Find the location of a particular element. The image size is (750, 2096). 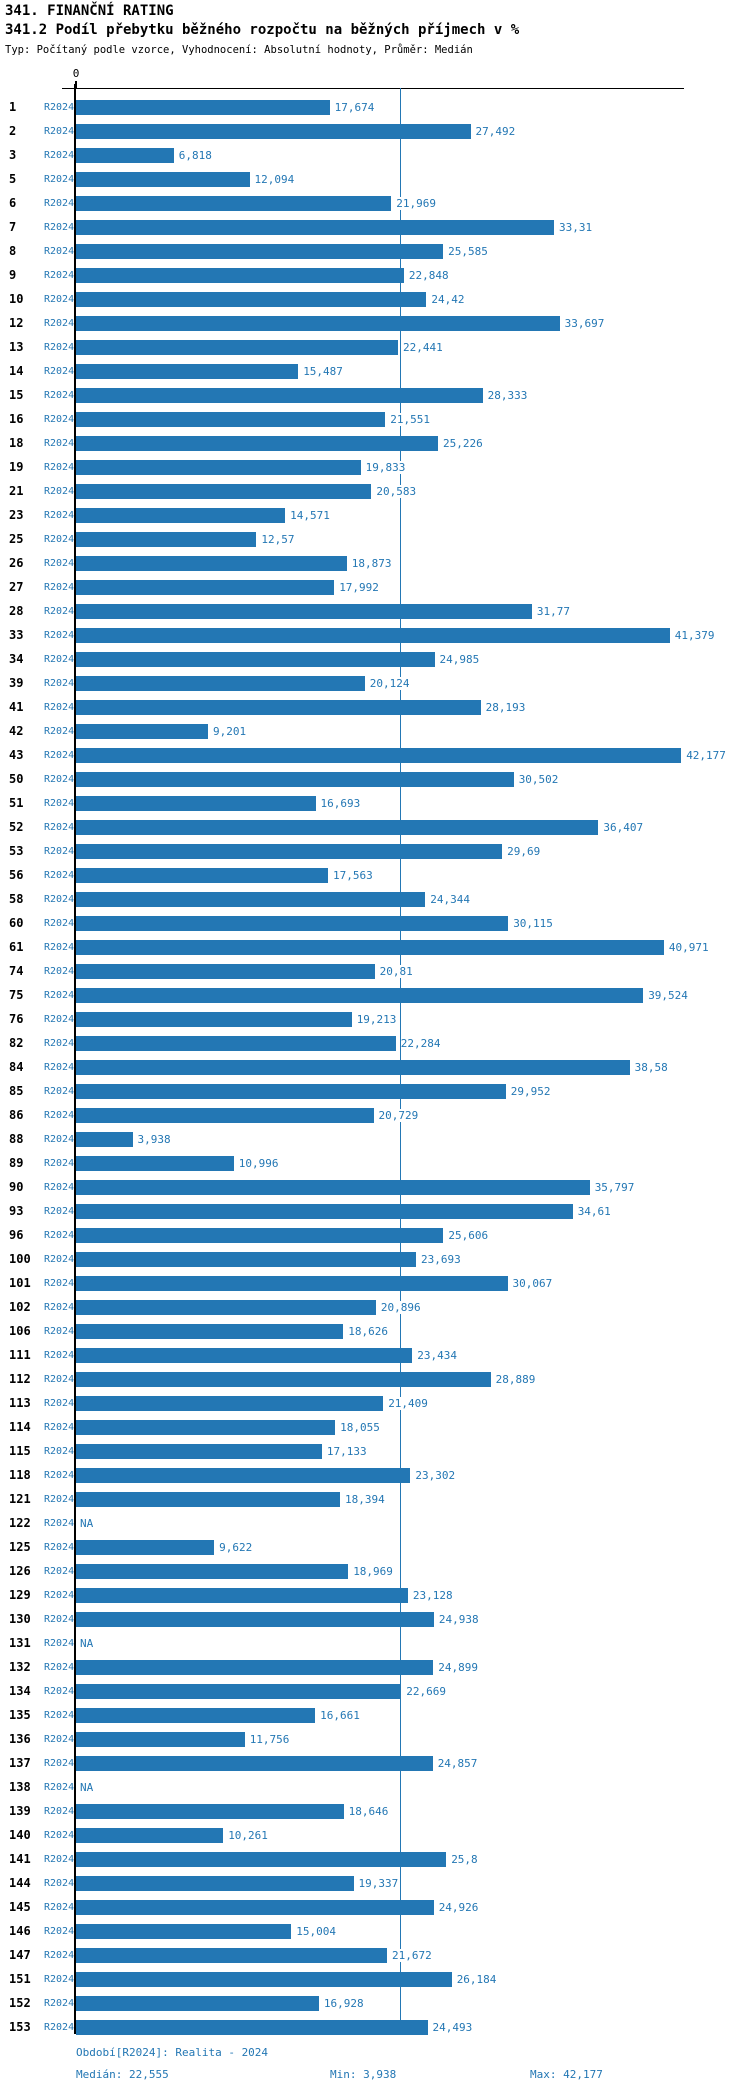

bar-row: 19 R2024 19,833 is located at coordinates (375, 467).